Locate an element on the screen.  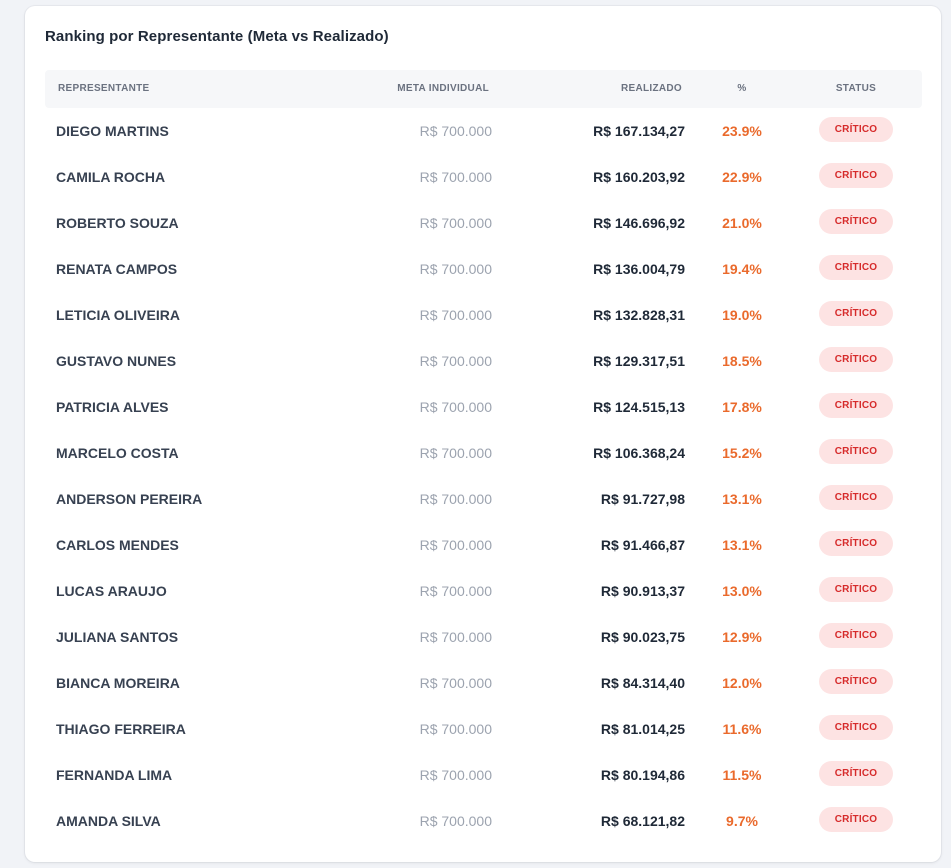
representative-name: CARLOS MENDES is located at coordinates (117, 545).